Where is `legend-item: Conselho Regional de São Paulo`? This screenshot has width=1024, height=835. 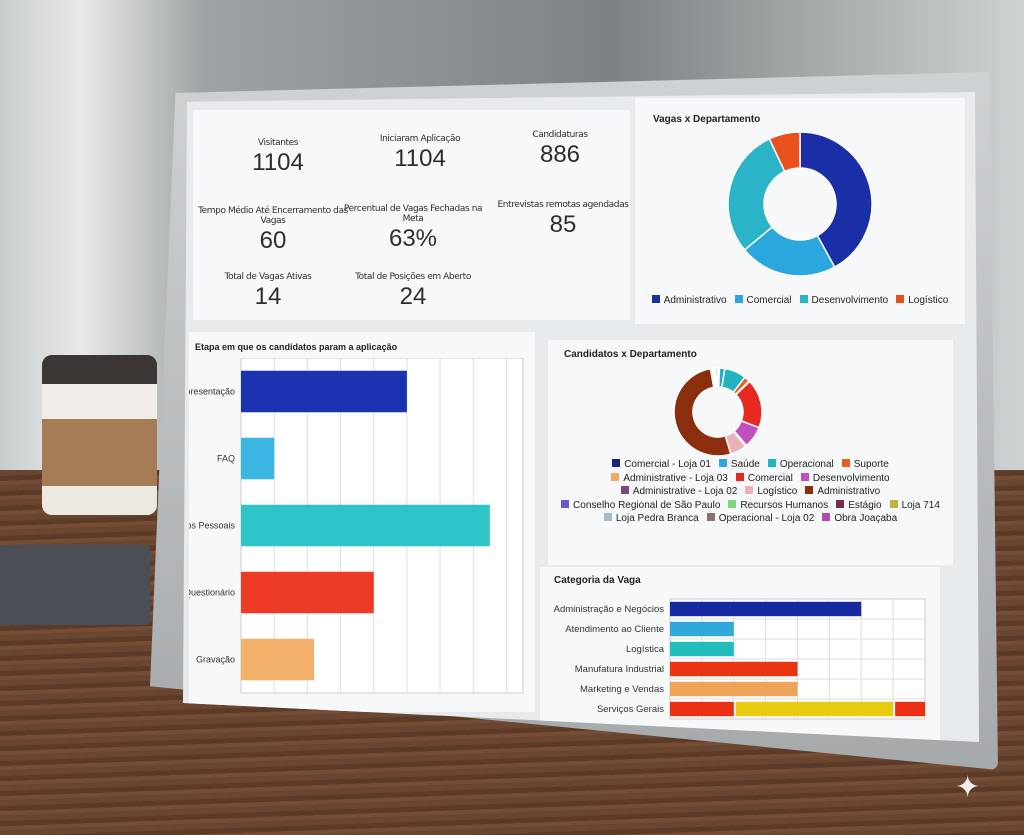 legend-item: Conselho Regional de São Paulo is located at coordinates (640, 506).